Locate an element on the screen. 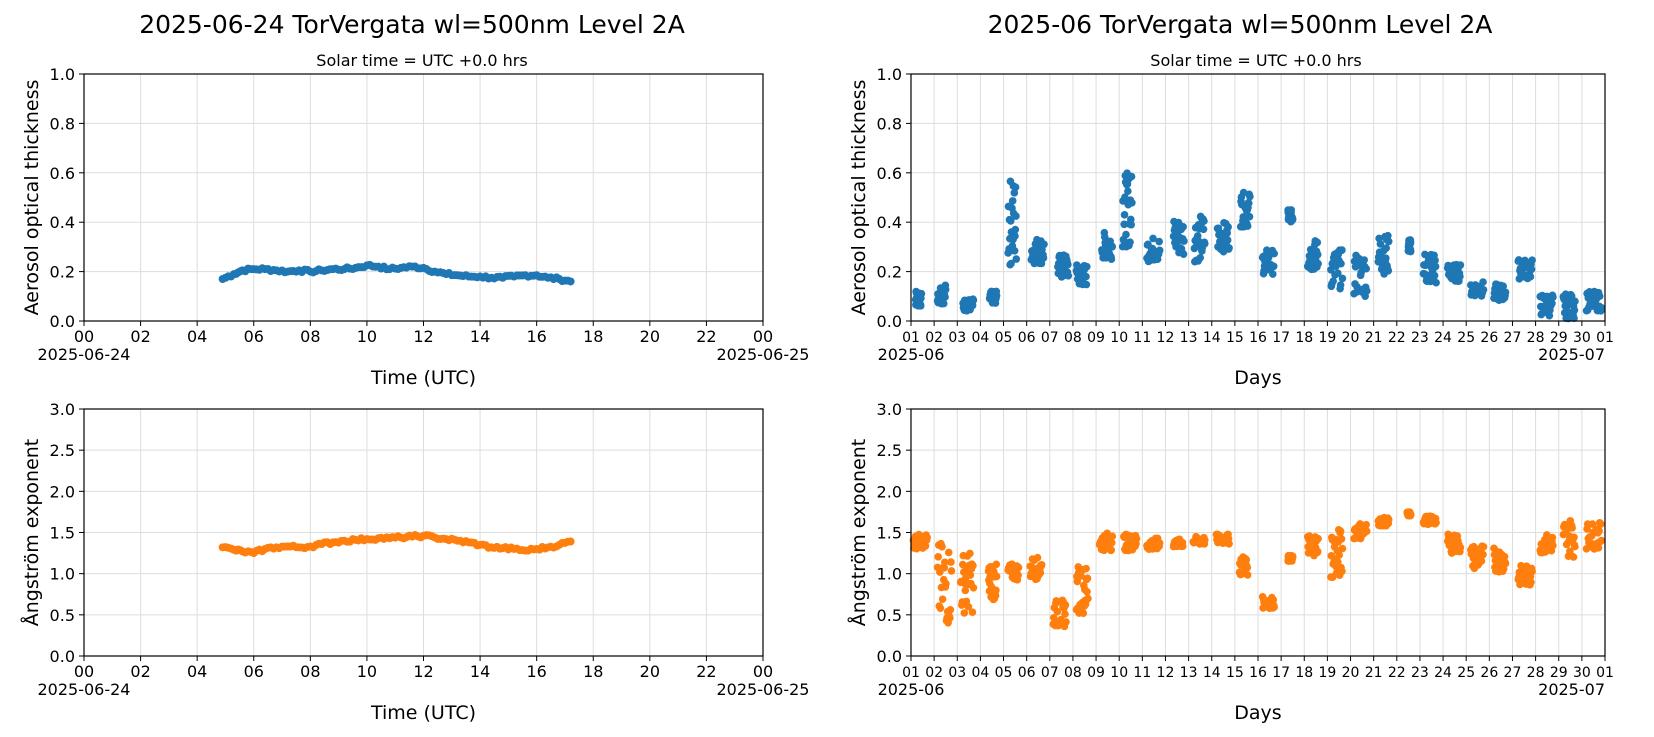 This screenshot has width=1654, height=737. daily-angstrom-ytick-label: 2.0 is located at coordinates (62, 491).